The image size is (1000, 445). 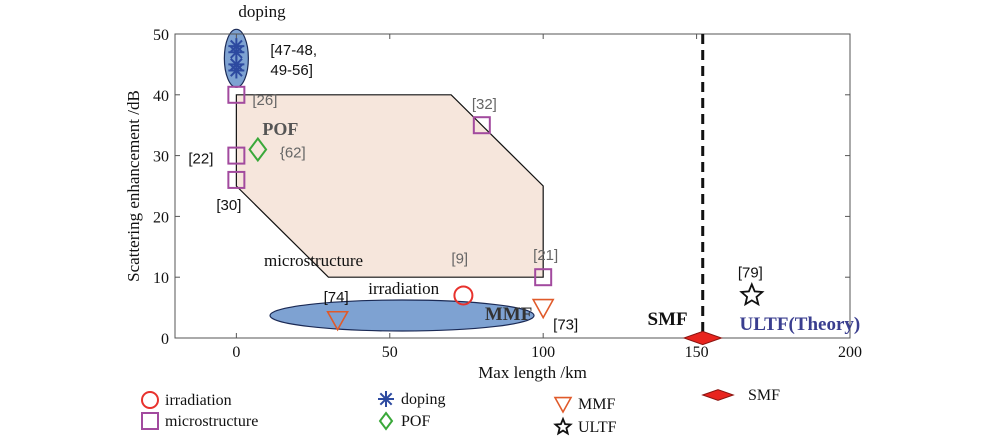 I want to click on legend-item-ultf: ULTF, so click(x=585, y=426).